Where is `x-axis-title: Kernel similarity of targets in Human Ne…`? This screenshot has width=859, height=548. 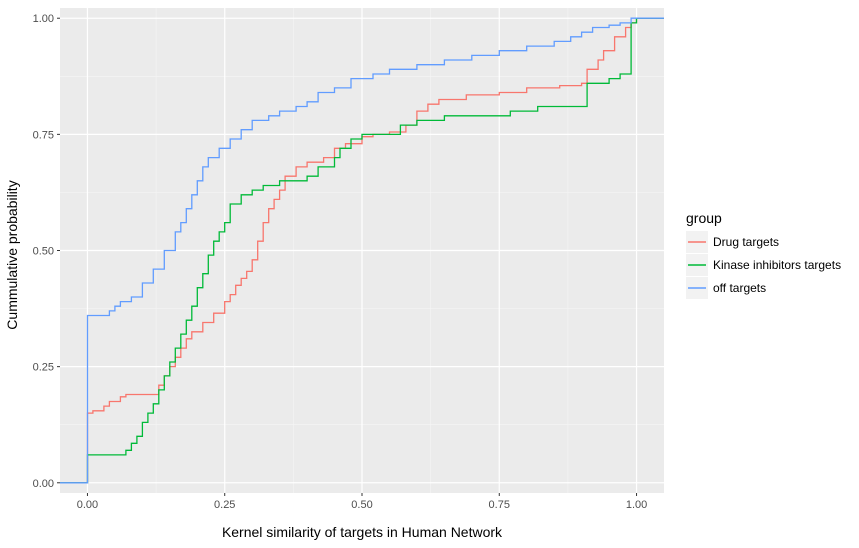 x-axis-title: Kernel similarity of targets in Human Ne… is located at coordinates (362, 532).